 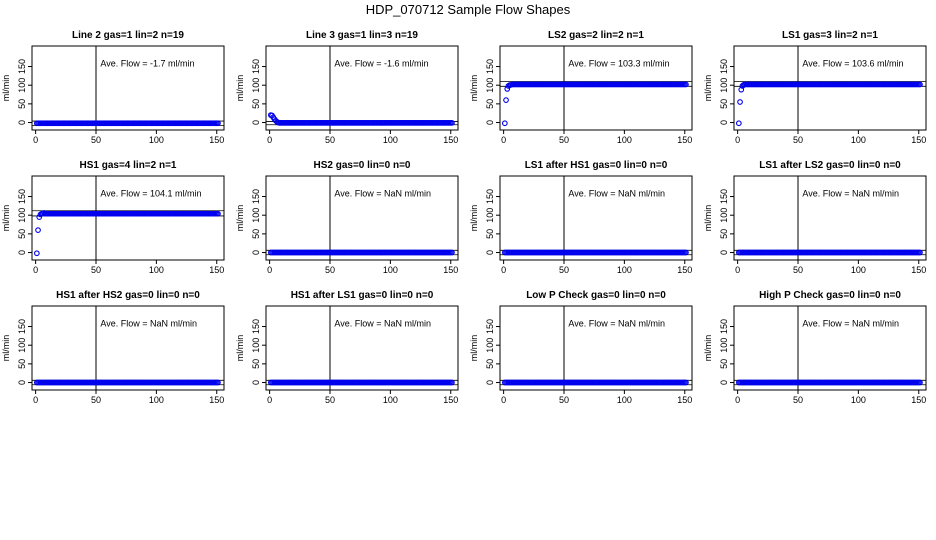 I want to click on panel-title: Line 3 gas=1 lin=3 n=19, so click(x=362, y=35).